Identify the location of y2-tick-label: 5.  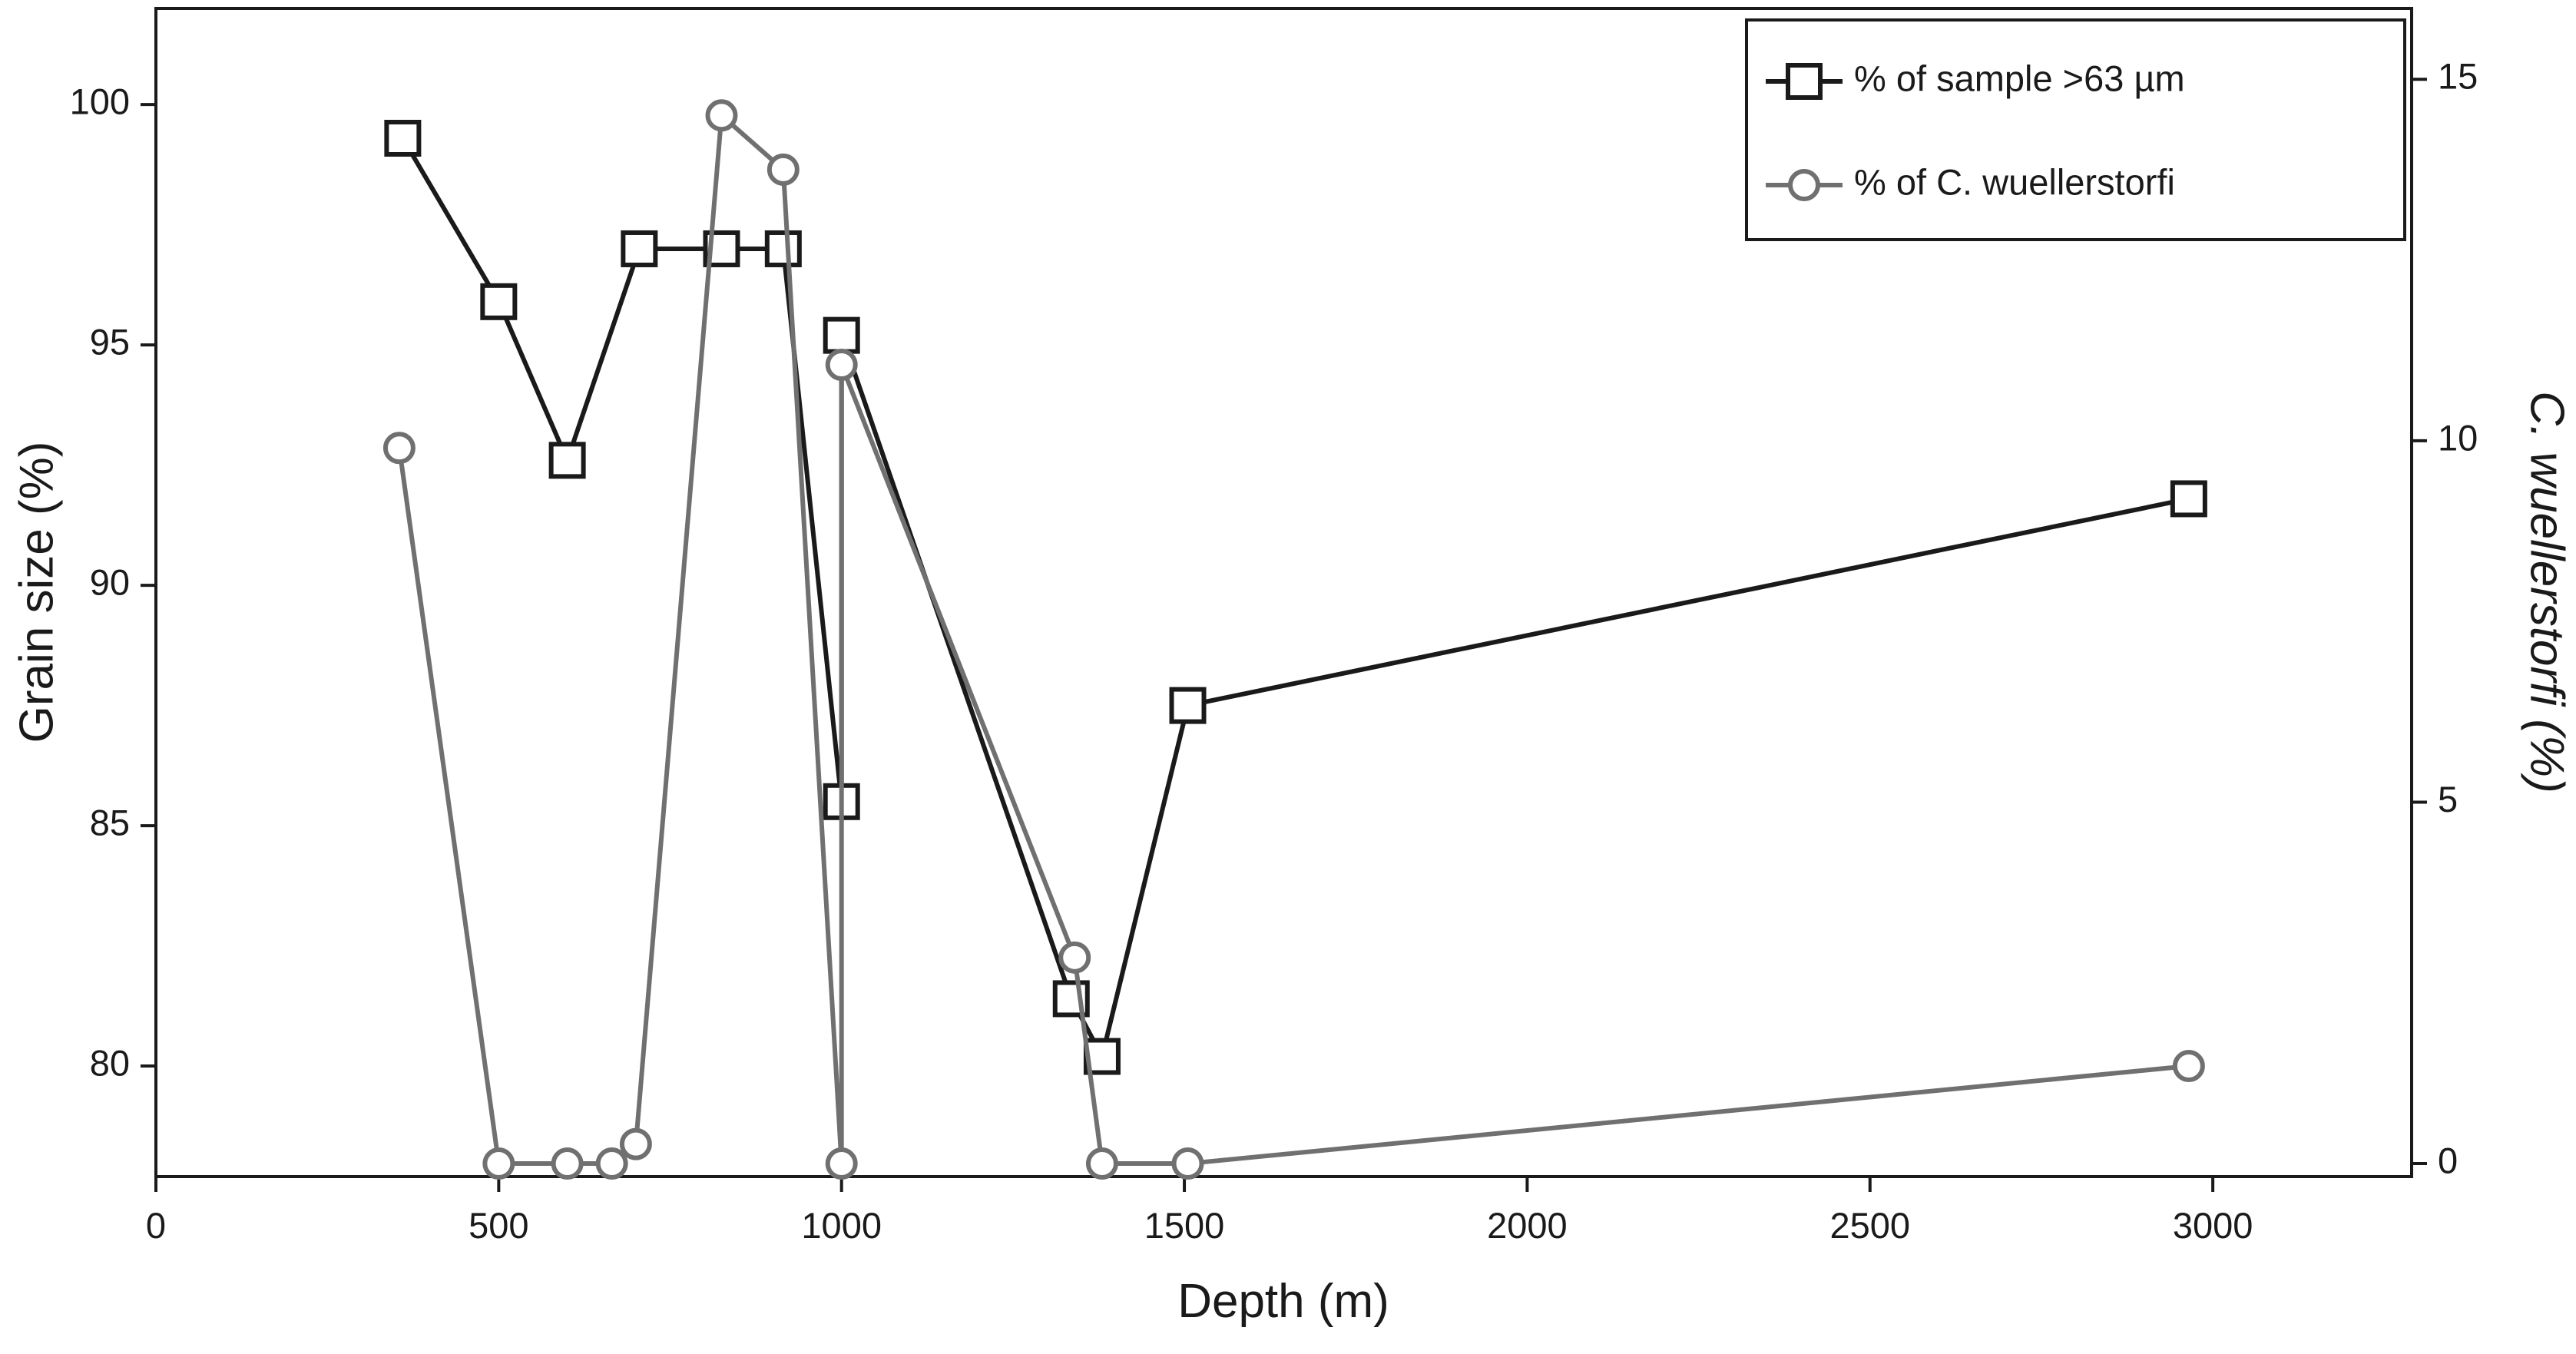
(2448, 799).